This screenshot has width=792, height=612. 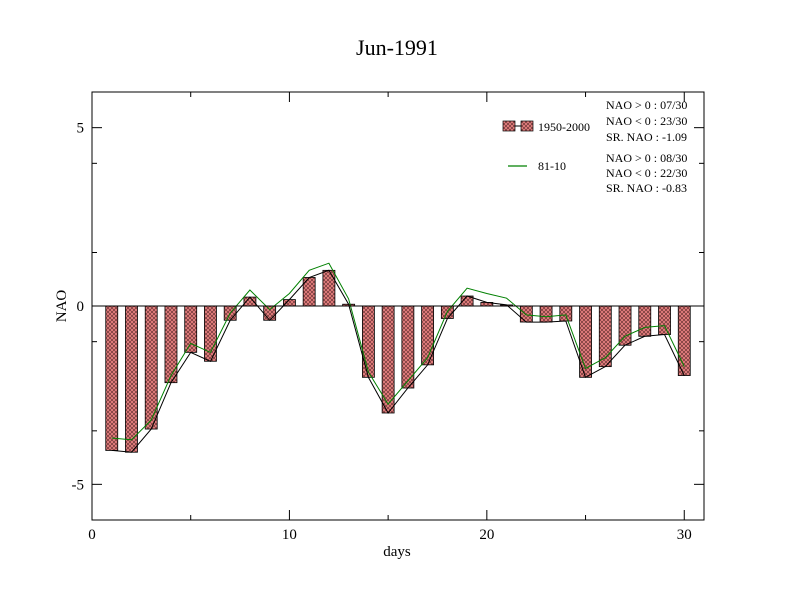 I want to click on legend-stat-neg-8110: NAO < 0 : 22/30, so click(x=646, y=173).